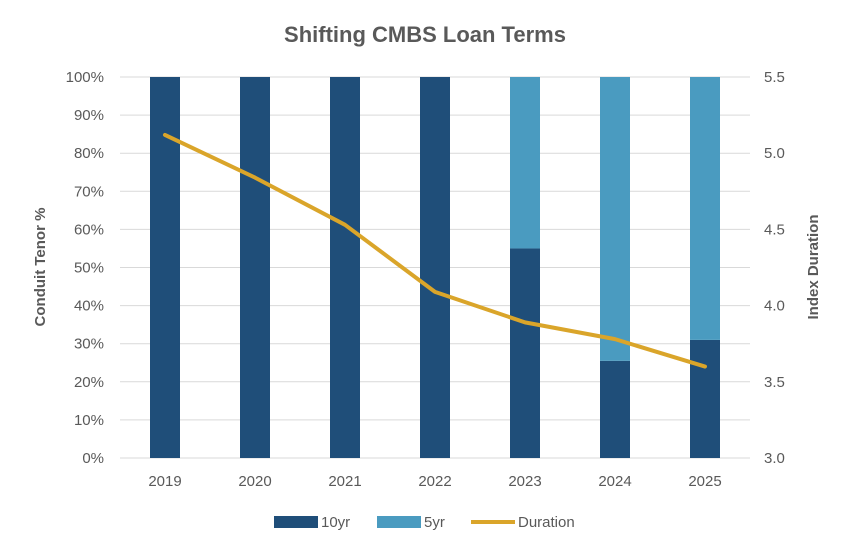  What do you see at coordinates (705, 208) in the screenshot?
I see `bar-5yr-2025` at bounding box center [705, 208].